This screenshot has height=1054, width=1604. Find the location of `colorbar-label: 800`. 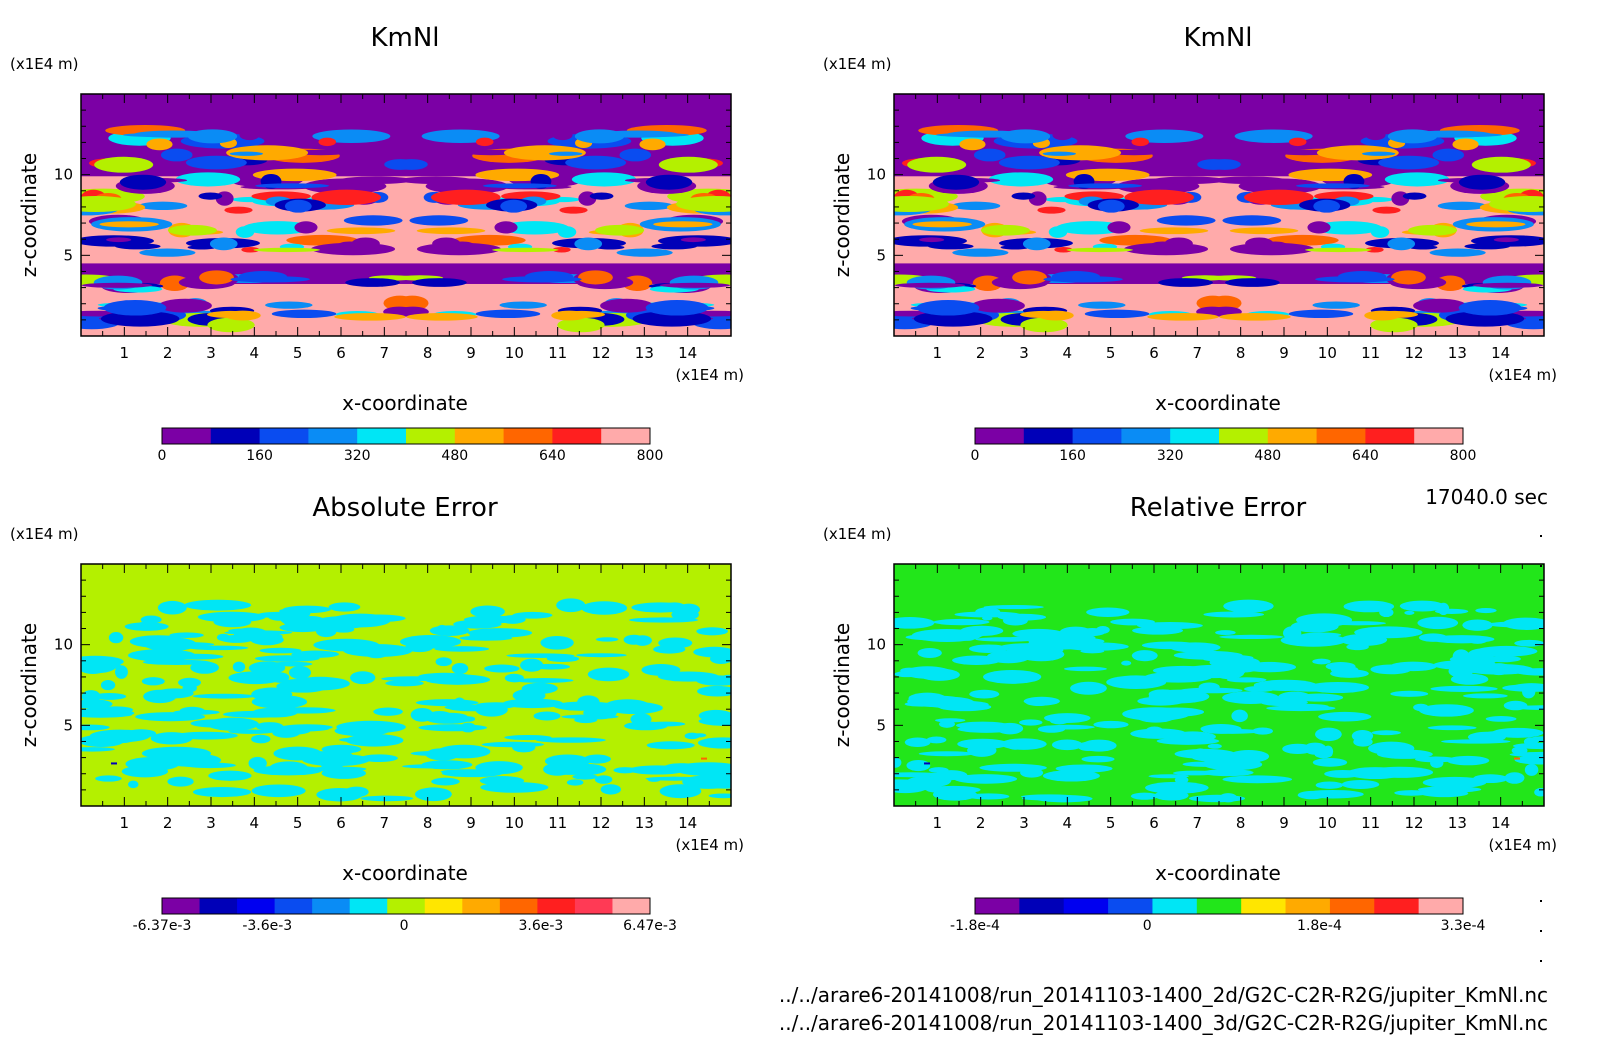

colorbar-label: 800 is located at coordinates (1463, 456).